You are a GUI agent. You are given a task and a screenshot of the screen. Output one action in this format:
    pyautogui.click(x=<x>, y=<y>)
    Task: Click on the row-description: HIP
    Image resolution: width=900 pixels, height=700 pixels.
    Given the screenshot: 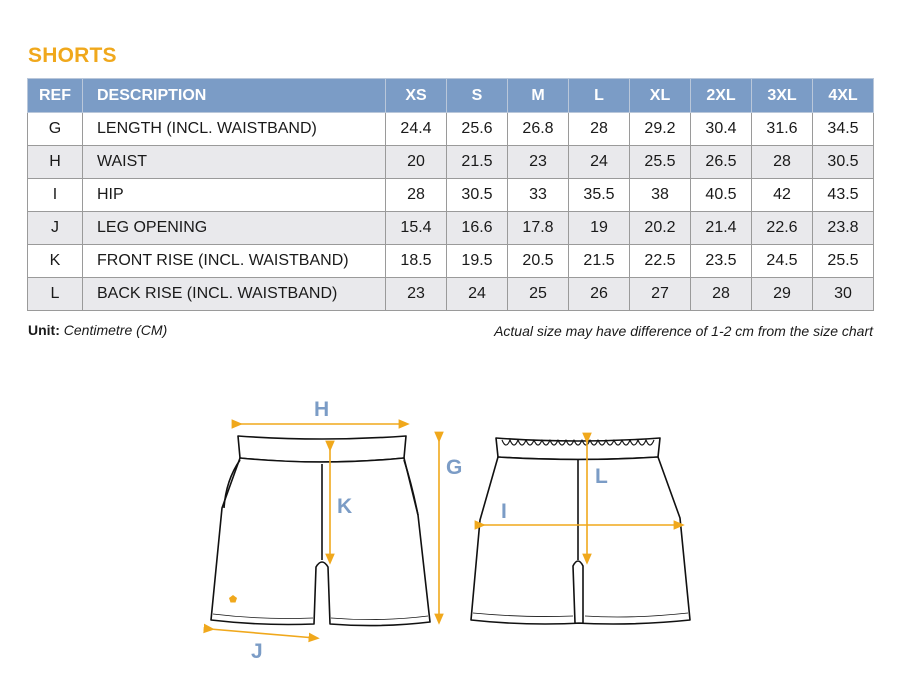 What is the action you would take?
    pyautogui.click(x=234, y=195)
    